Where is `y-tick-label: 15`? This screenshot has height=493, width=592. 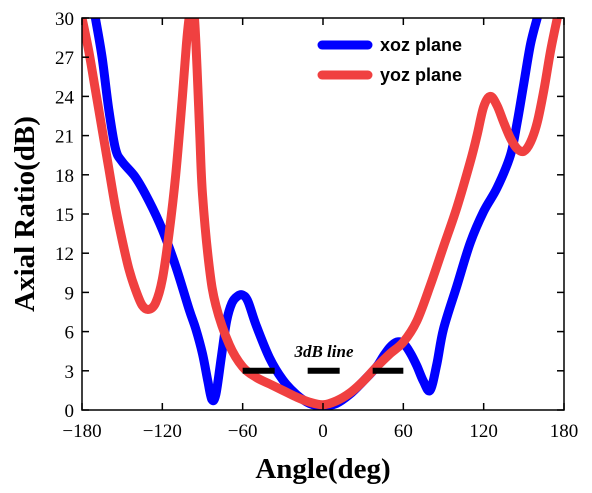 y-tick-label: 15 is located at coordinates (64, 215).